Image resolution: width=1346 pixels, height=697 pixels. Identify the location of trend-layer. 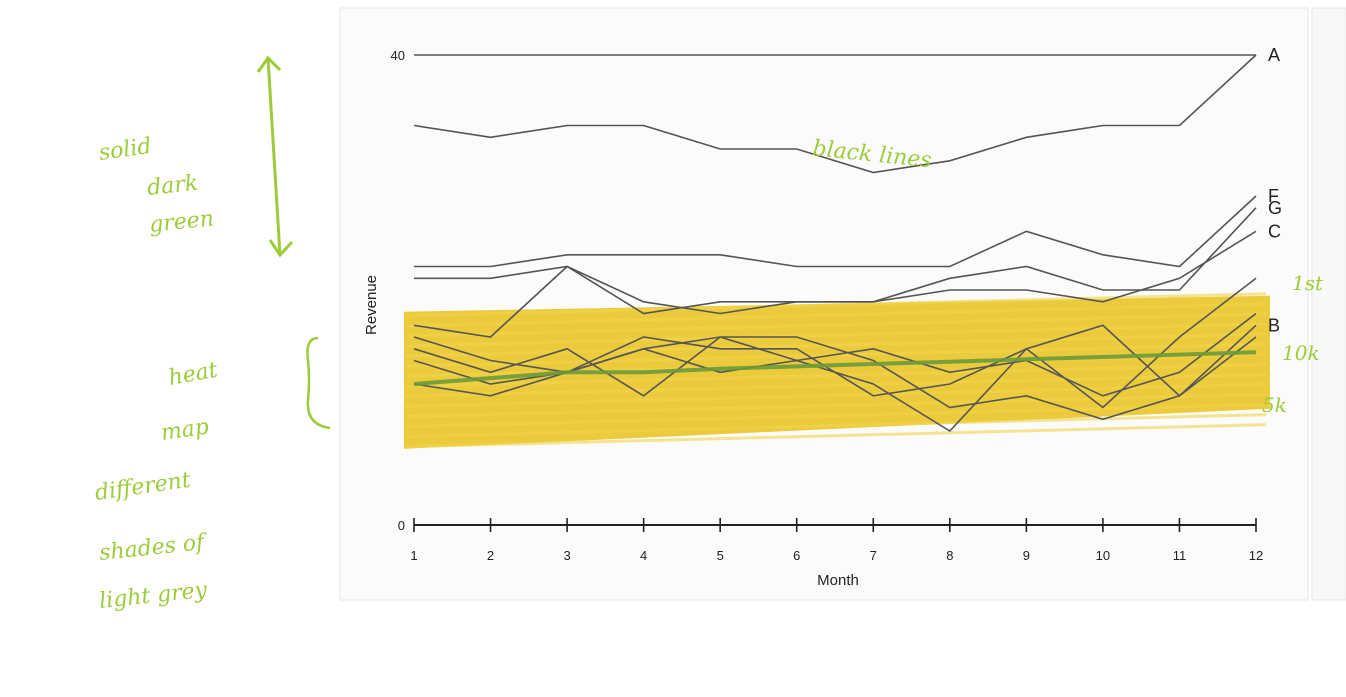
(835, 368).